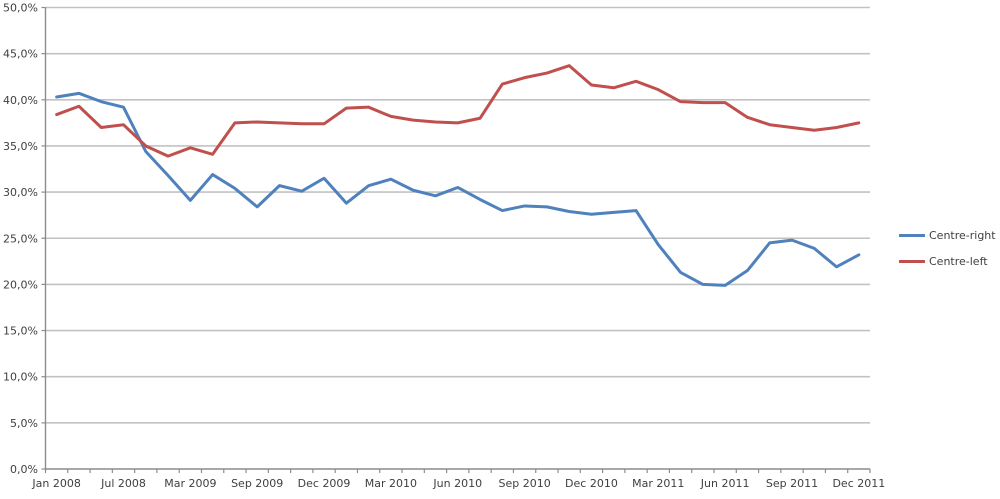  Describe the element at coordinates (20, 377) in the screenshot. I see `y-axis-tick-label: 10,0%` at that location.